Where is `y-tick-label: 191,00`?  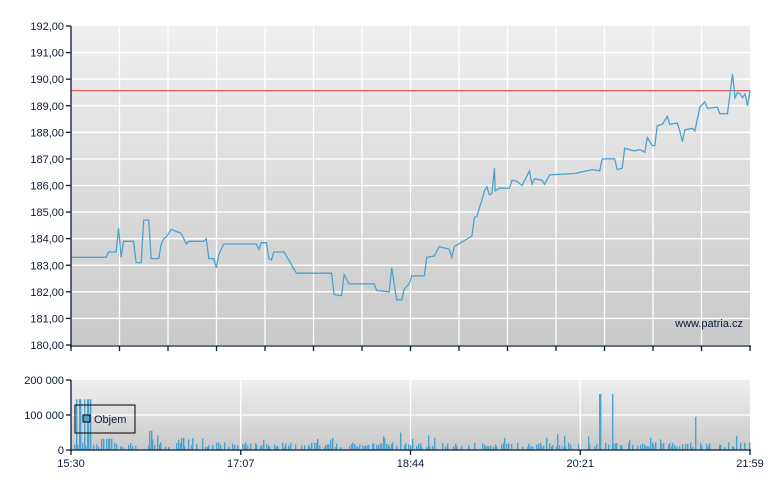 y-tick-label: 191,00 is located at coordinates (47, 54).